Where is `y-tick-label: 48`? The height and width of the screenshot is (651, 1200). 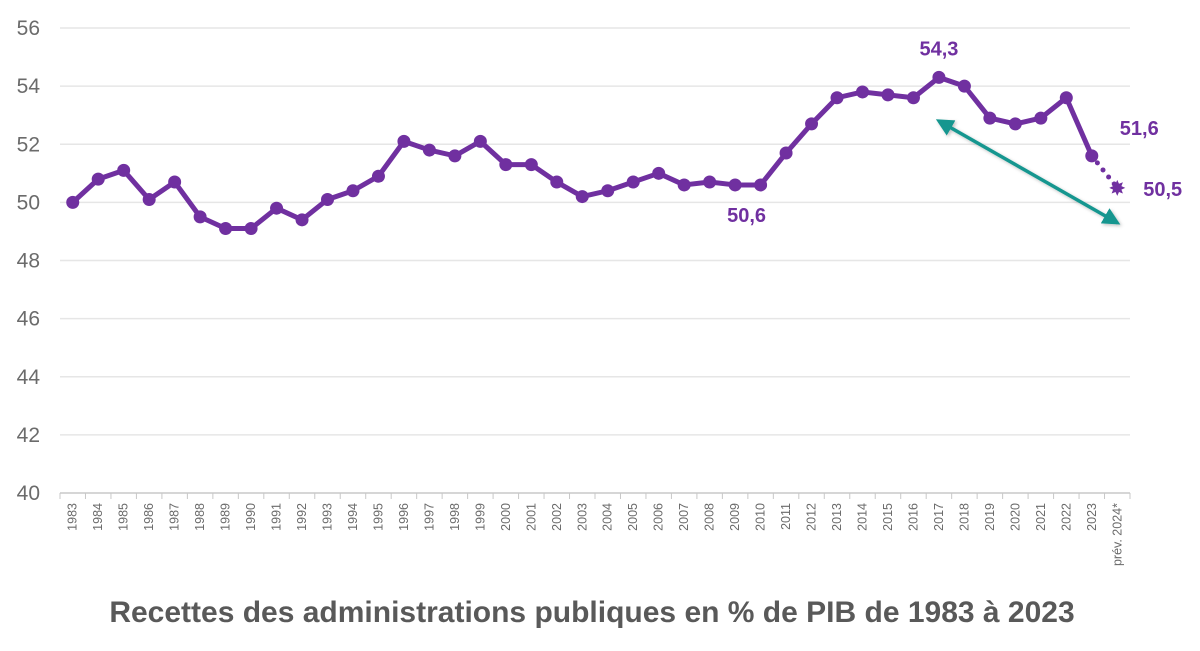 y-tick-label: 48 is located at coordinates (28, 261).